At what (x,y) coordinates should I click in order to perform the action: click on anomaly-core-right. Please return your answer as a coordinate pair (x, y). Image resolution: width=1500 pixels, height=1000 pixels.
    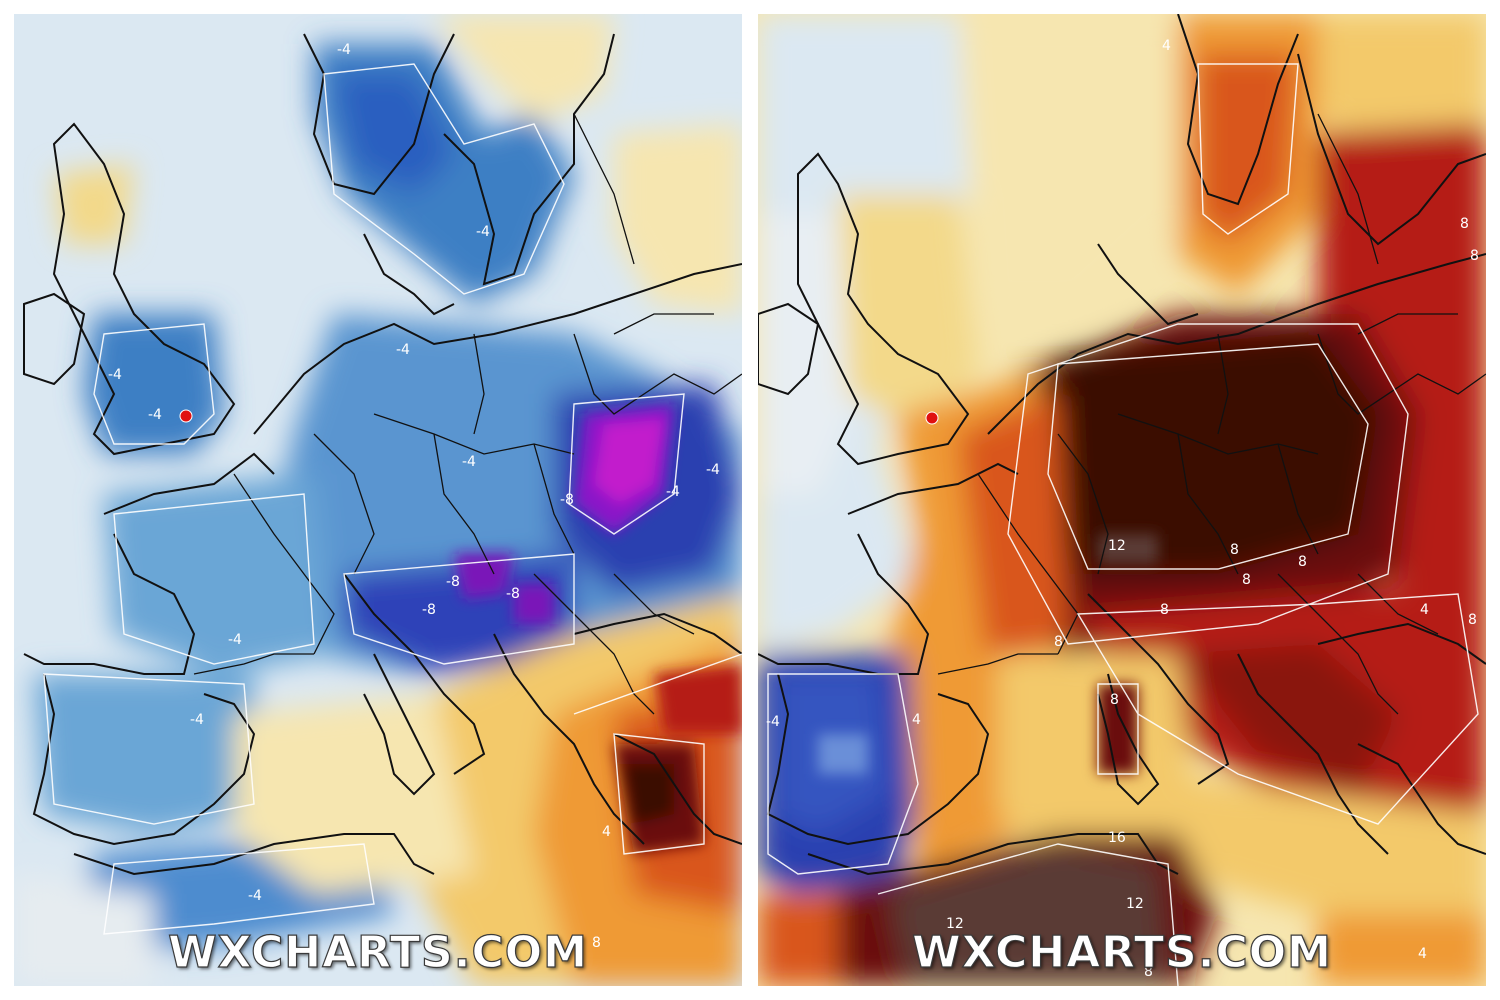
    Looking at the image, I should click on (988, 654).